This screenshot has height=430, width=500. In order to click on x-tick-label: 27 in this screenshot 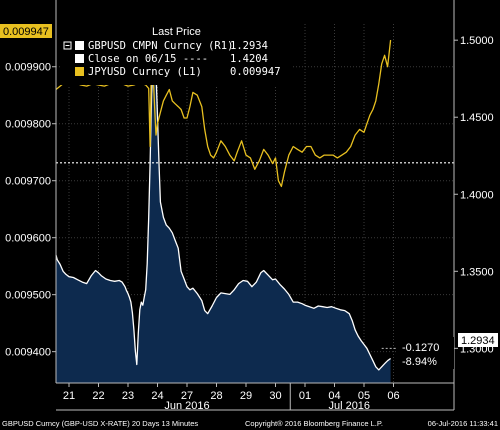, I will do `click(187, 396)`.